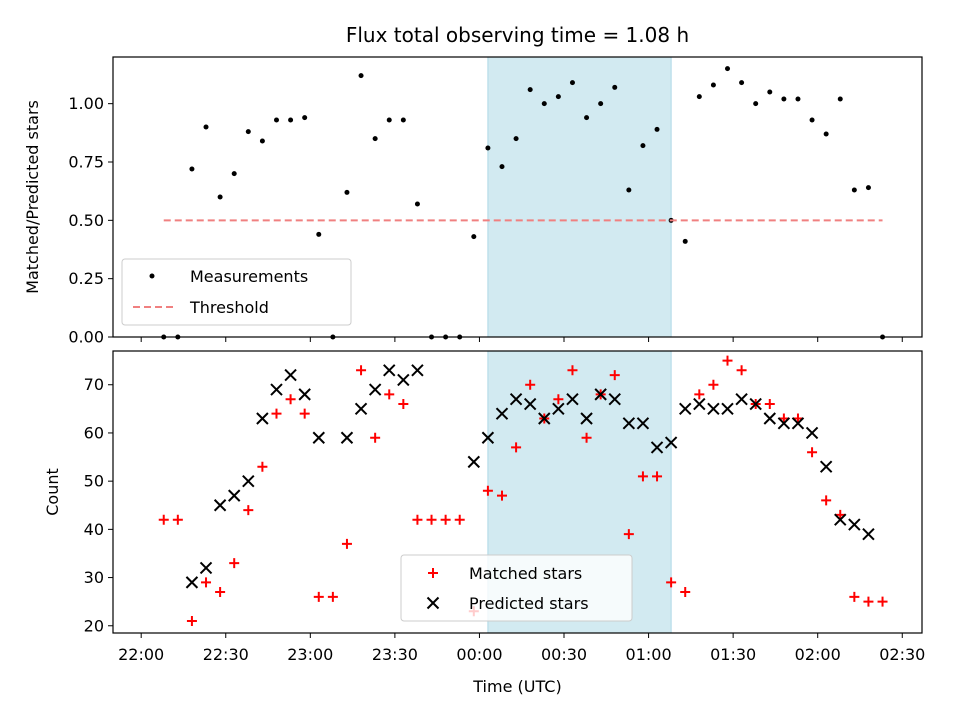 Image resolution: width=960 pixels, height=720 pixels. Describe the element at coordinates (94, 625) in the screenshot. I see `y-tick-label: 20` at that location.